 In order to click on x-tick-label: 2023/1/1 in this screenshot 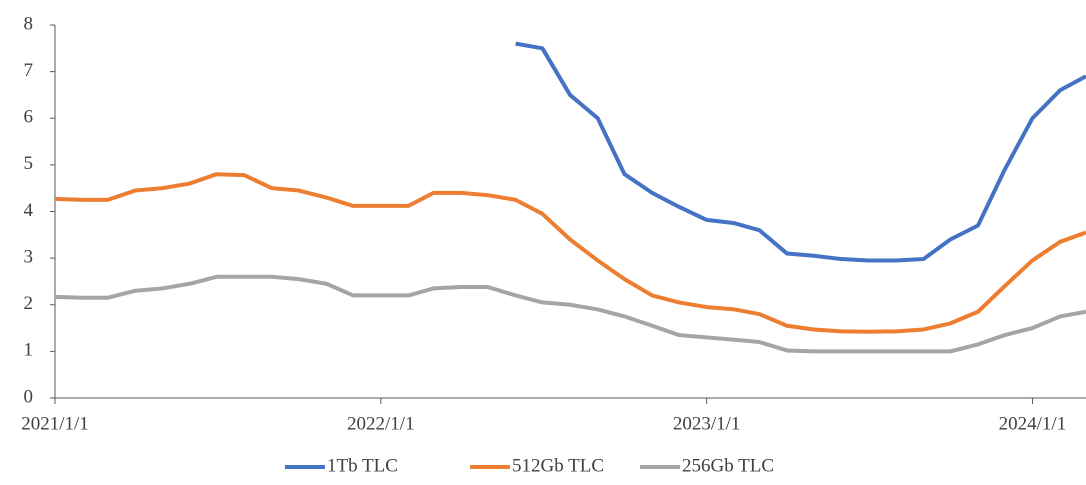, I will do `click(707, 423)`.